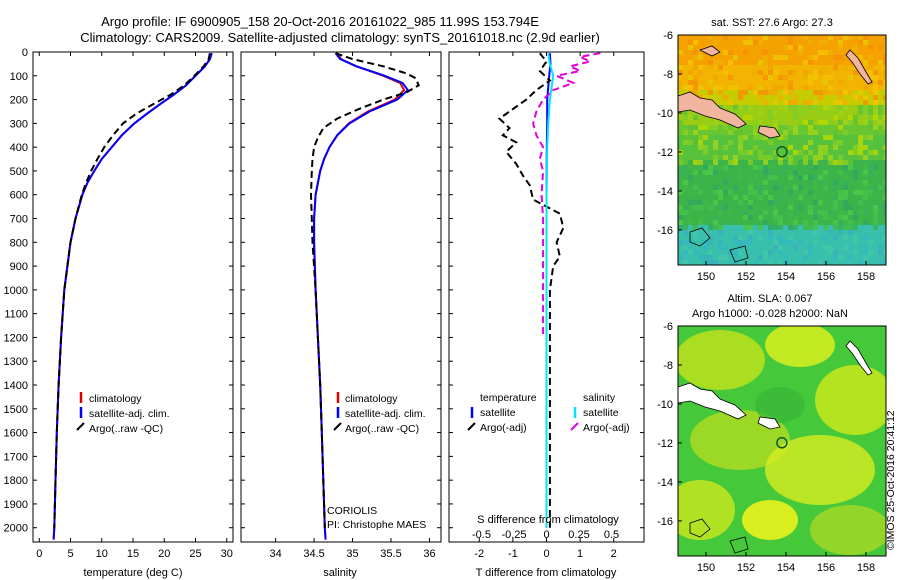  What do you see at coordinates (772, 447) in the screenshot?
I see `map-sla: 150 152 154 156 158 -6 -8 -10 -12 -14 -16` at bounding box center [772, 447].